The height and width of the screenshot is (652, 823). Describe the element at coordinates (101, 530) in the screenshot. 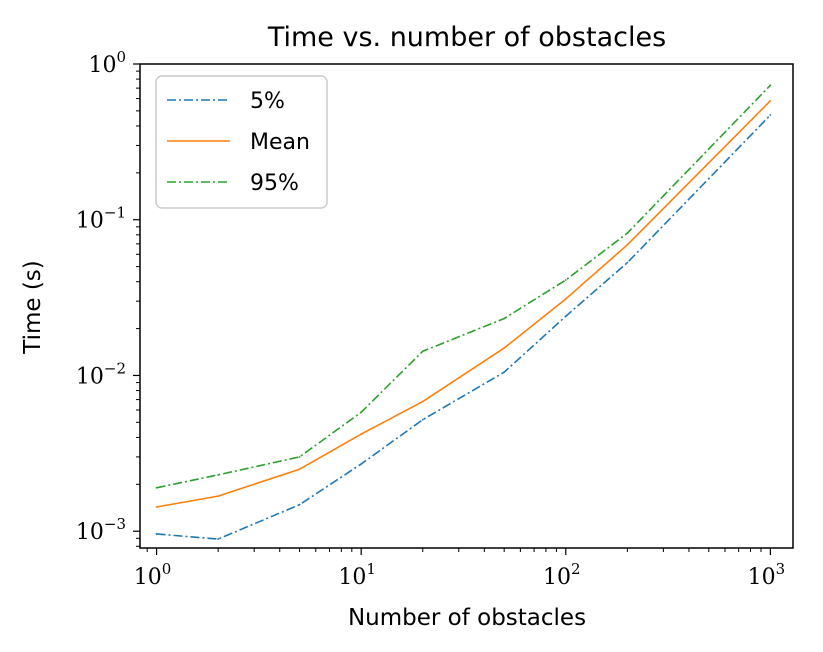

I see `y-tick-label-0: 10⁻³` at that location.